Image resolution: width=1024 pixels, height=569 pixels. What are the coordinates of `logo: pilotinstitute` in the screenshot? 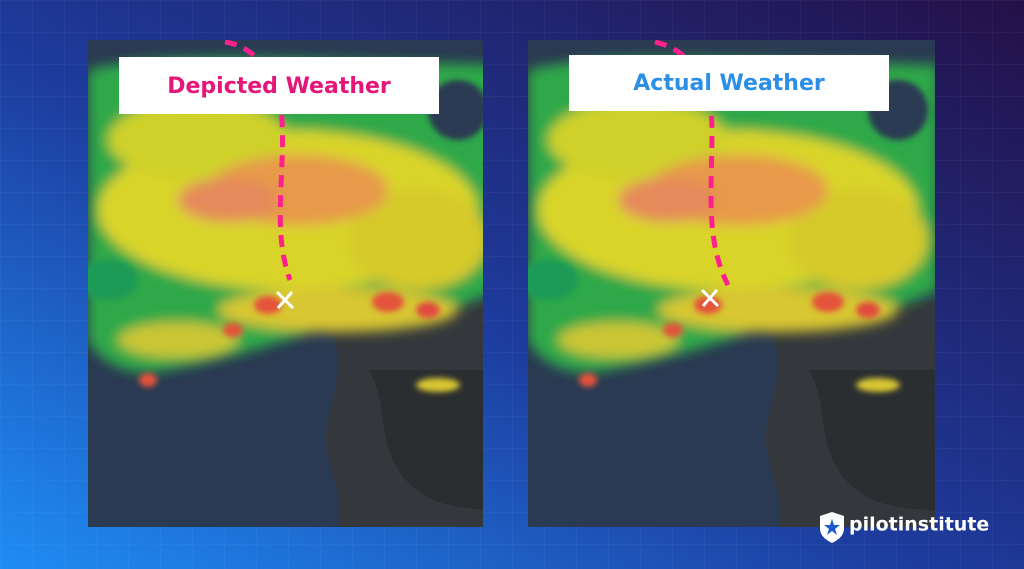 It's located at (904, 527).